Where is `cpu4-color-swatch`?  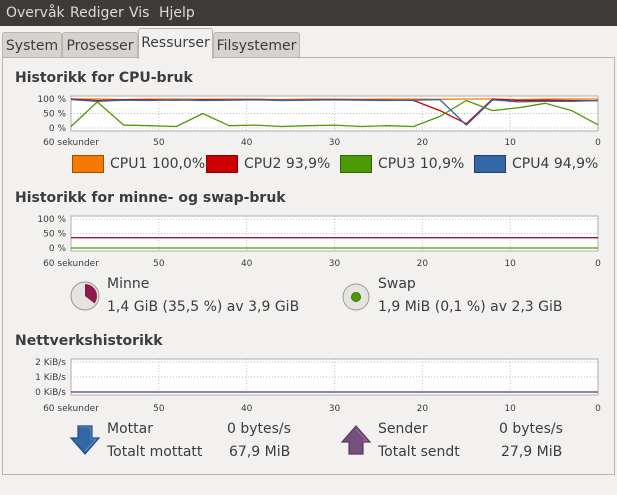 cpu4-color-swatch is located at coordinates (490, 164).